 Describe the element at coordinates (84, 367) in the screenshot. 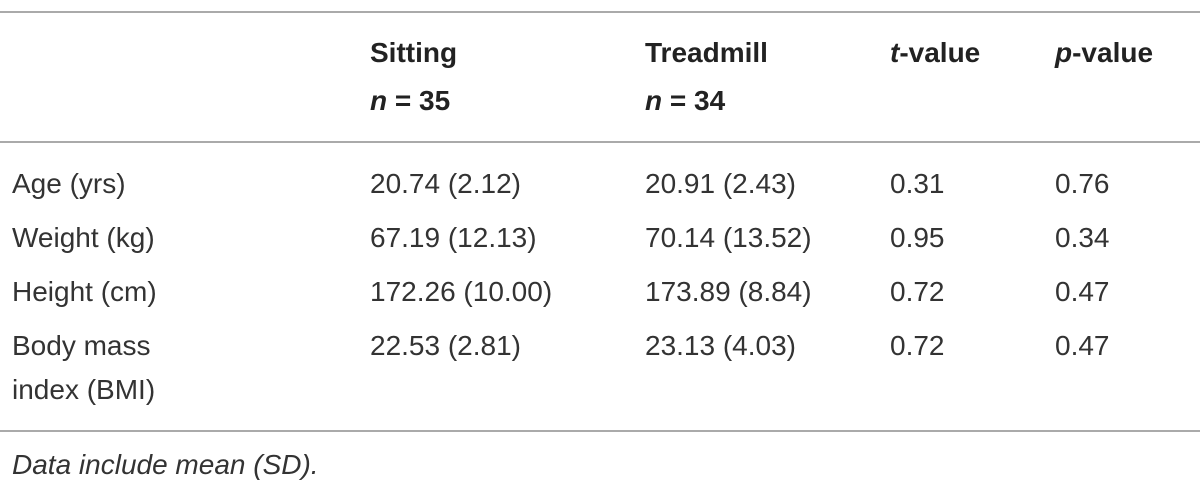

I see `row-label: Body mass index (BMI)` at that location.